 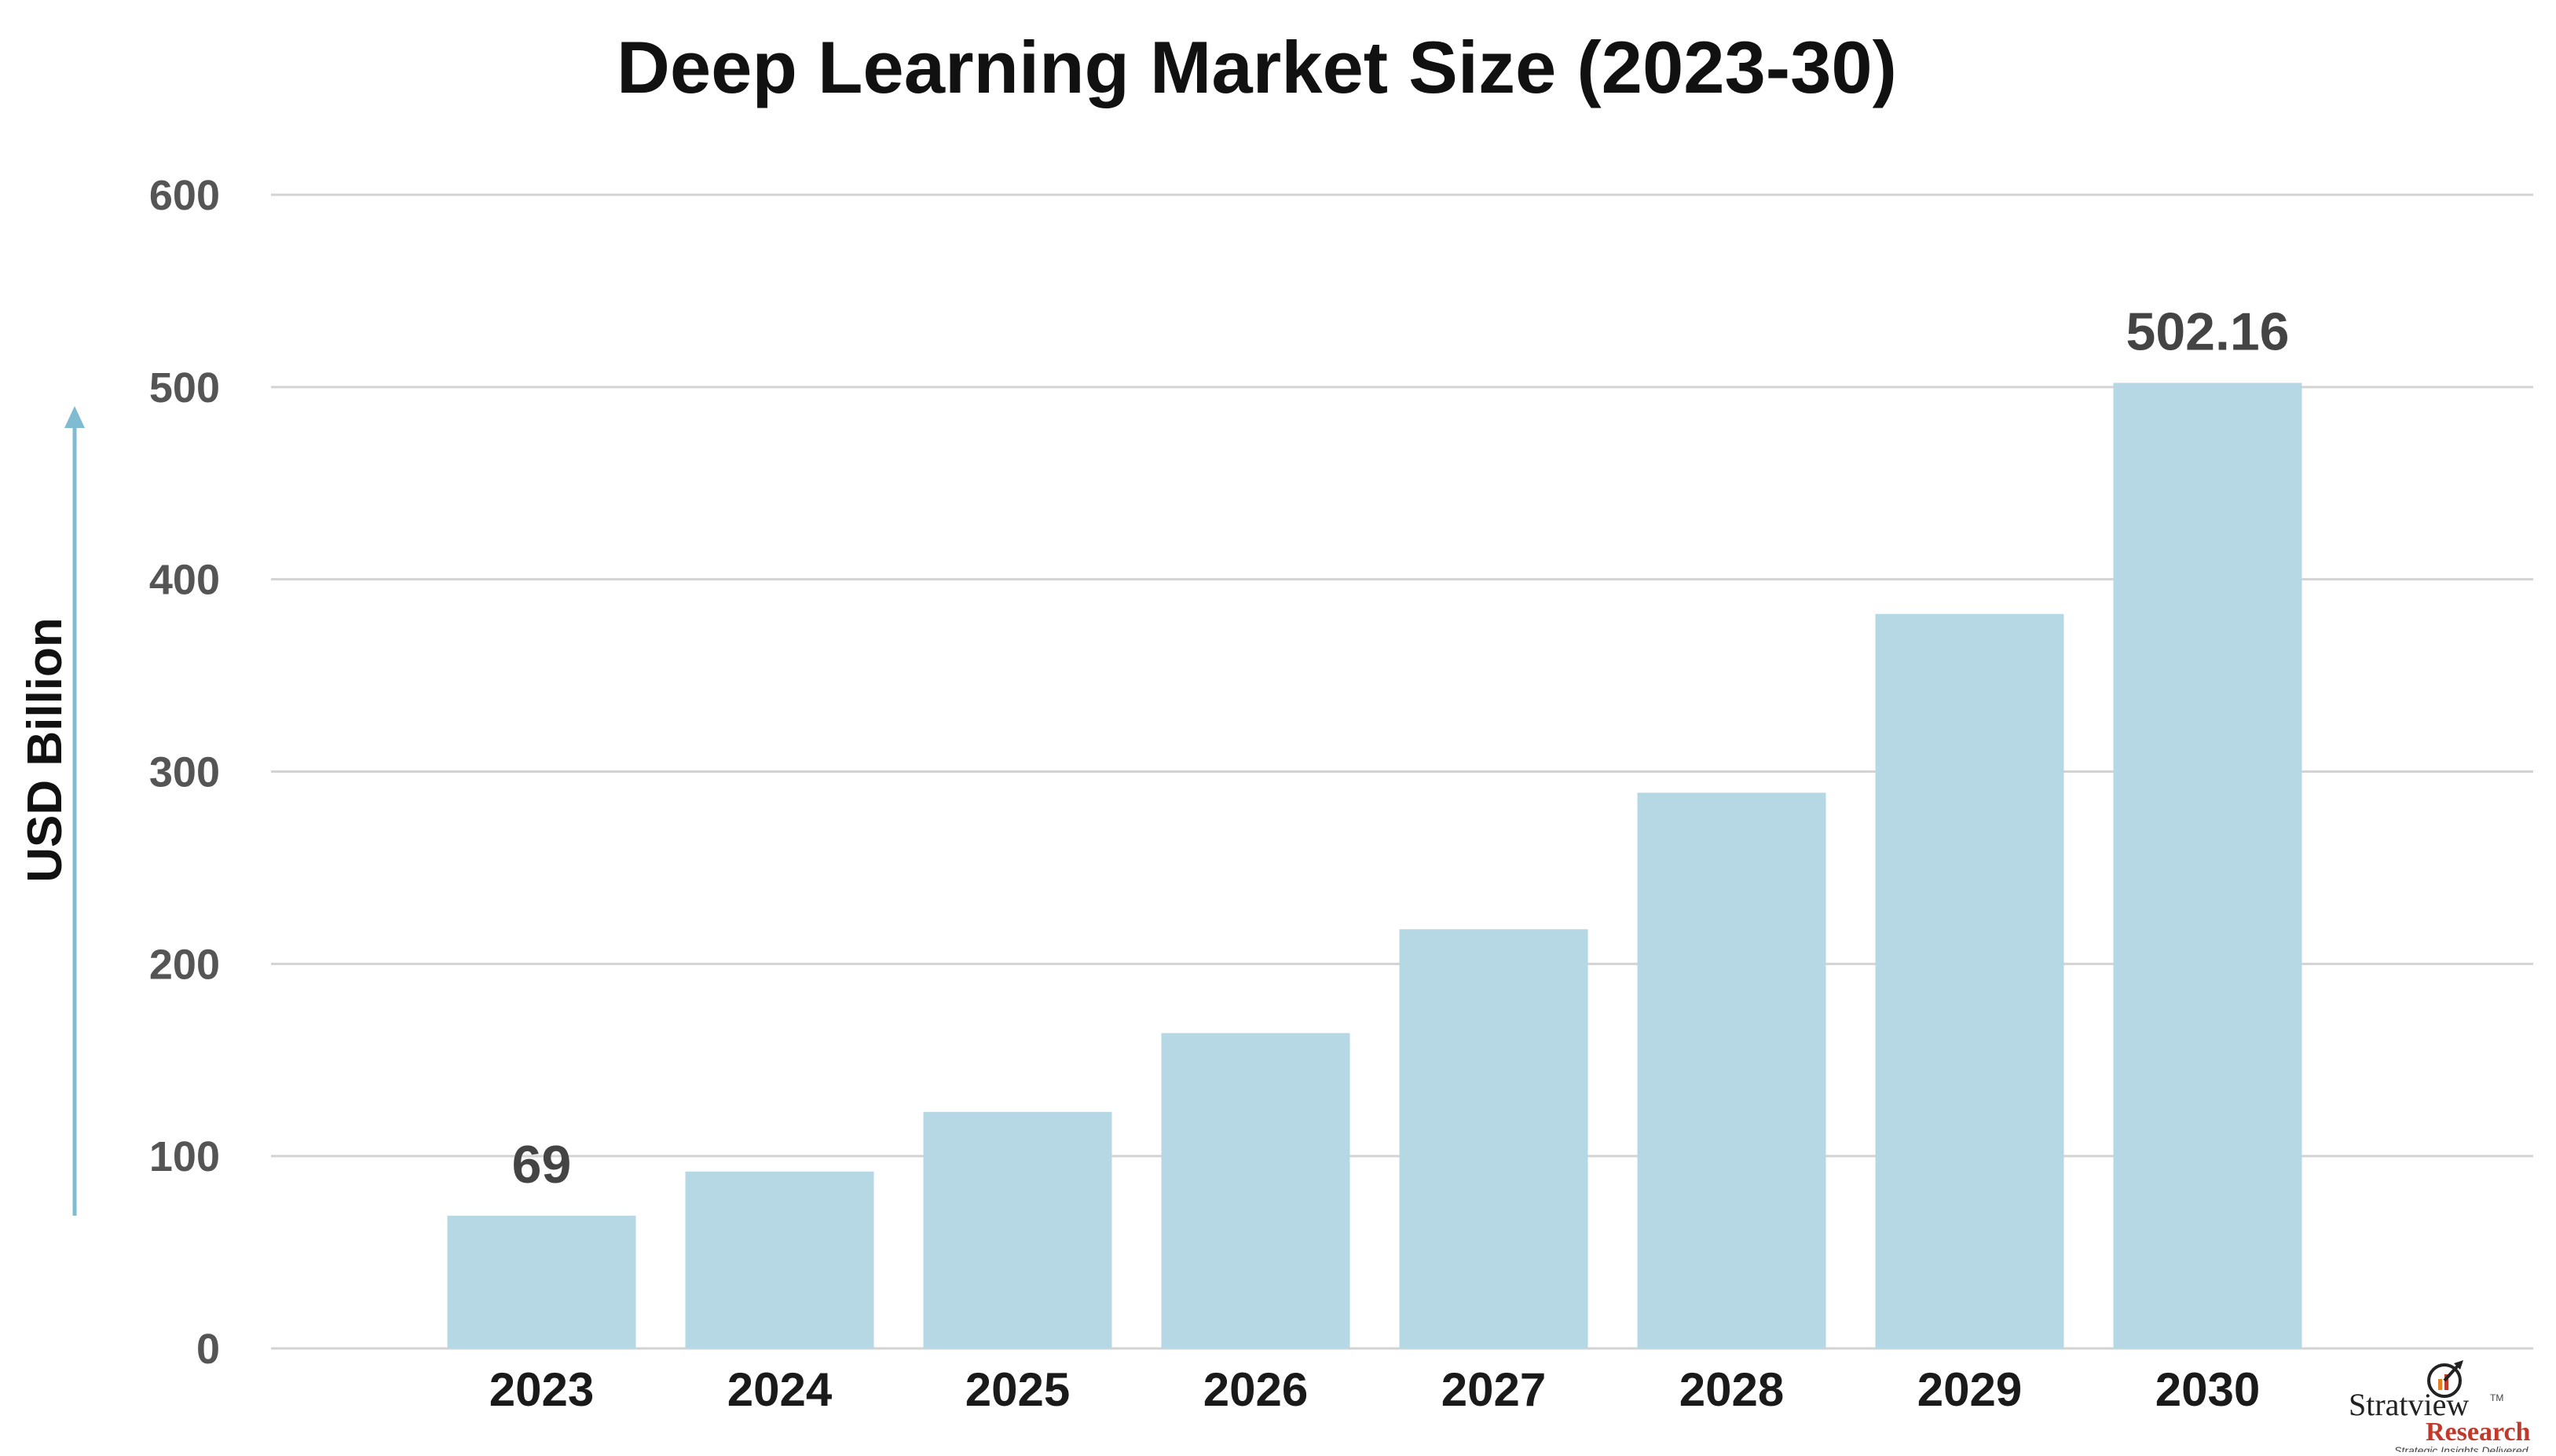 What do you see at coordinates (2478, 1432) in the screenshot?
I see `logo-subname: Research` at bounding box center [2478, 1432].